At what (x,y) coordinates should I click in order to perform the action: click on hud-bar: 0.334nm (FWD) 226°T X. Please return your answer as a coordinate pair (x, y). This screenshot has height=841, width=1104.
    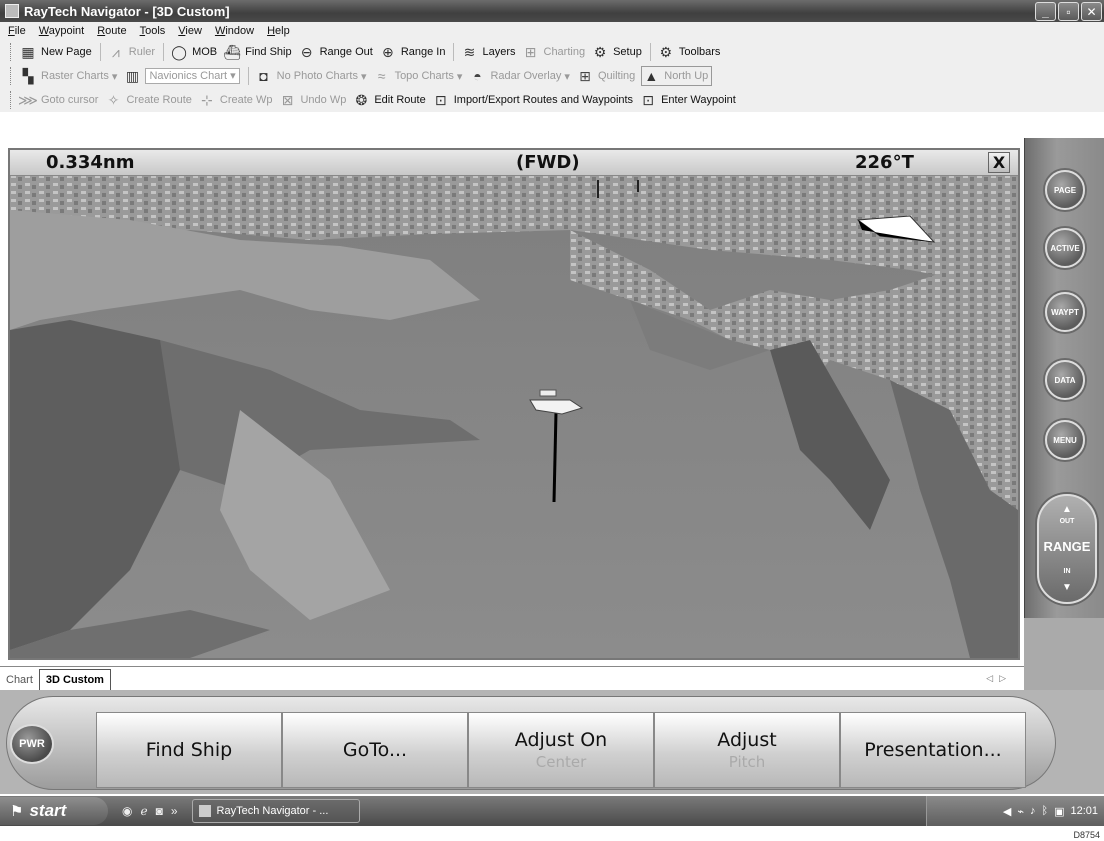
    Looking at the image, I should click on (514, 163).